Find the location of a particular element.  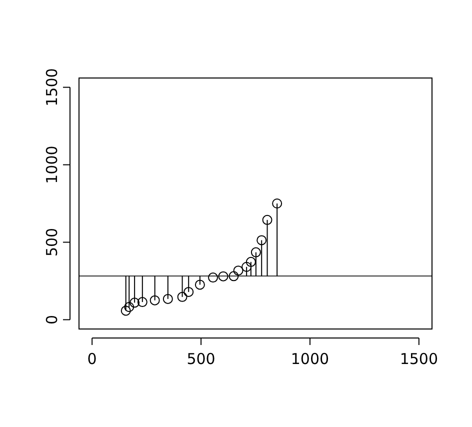

x-tick-label: 0 is located at coordinates (92, 359).